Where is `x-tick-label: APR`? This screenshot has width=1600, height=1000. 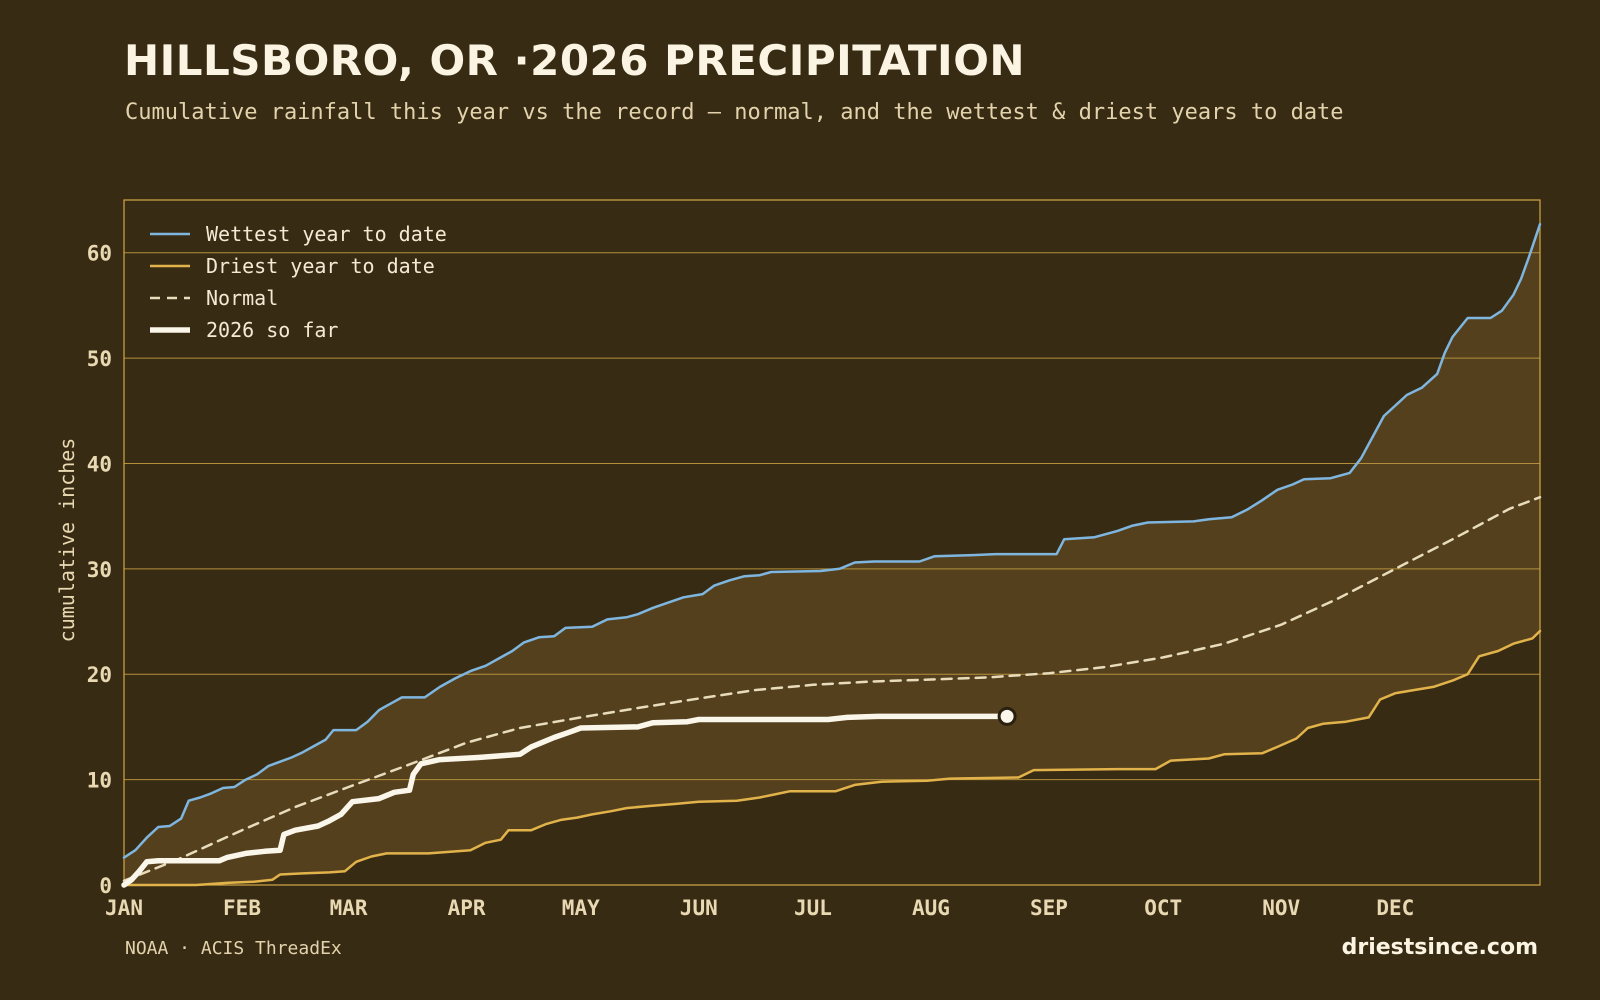 x-tick-label: APR is located at coordinates (467, 908).